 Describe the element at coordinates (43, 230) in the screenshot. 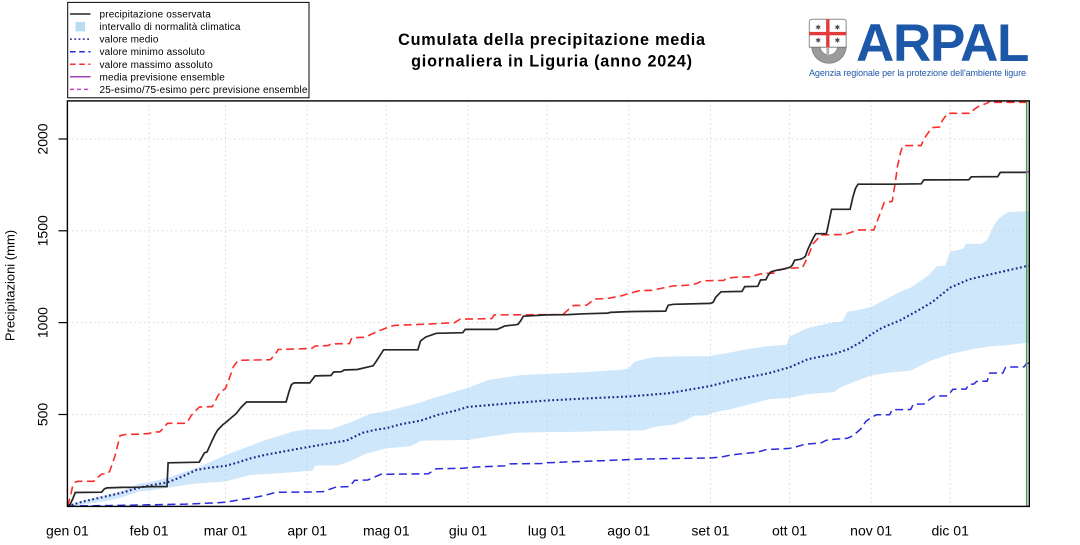

I see `svg-text: 1500` at that location.